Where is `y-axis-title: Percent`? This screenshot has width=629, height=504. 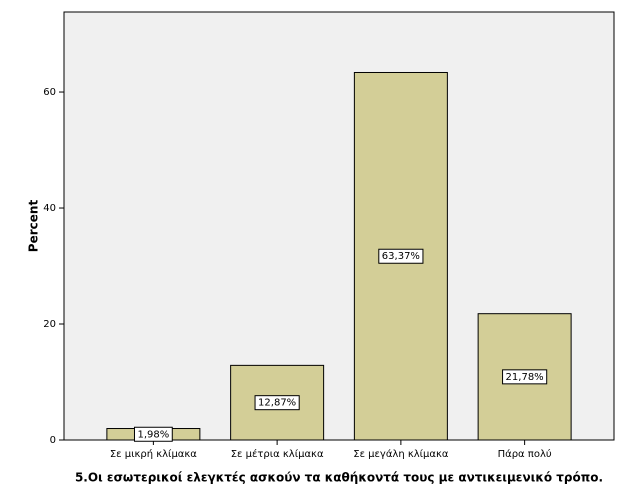 y-axis-title: Percent is located at coordinates (34, 226).